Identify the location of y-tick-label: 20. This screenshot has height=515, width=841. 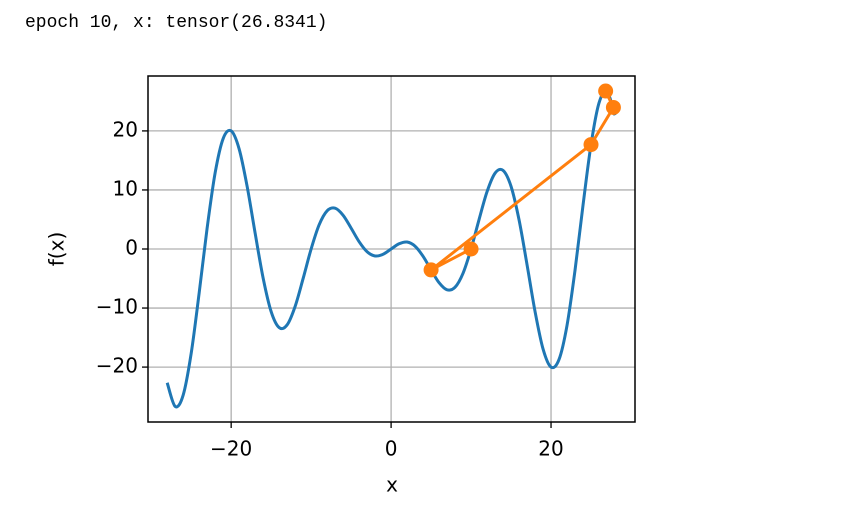
(125, 129).